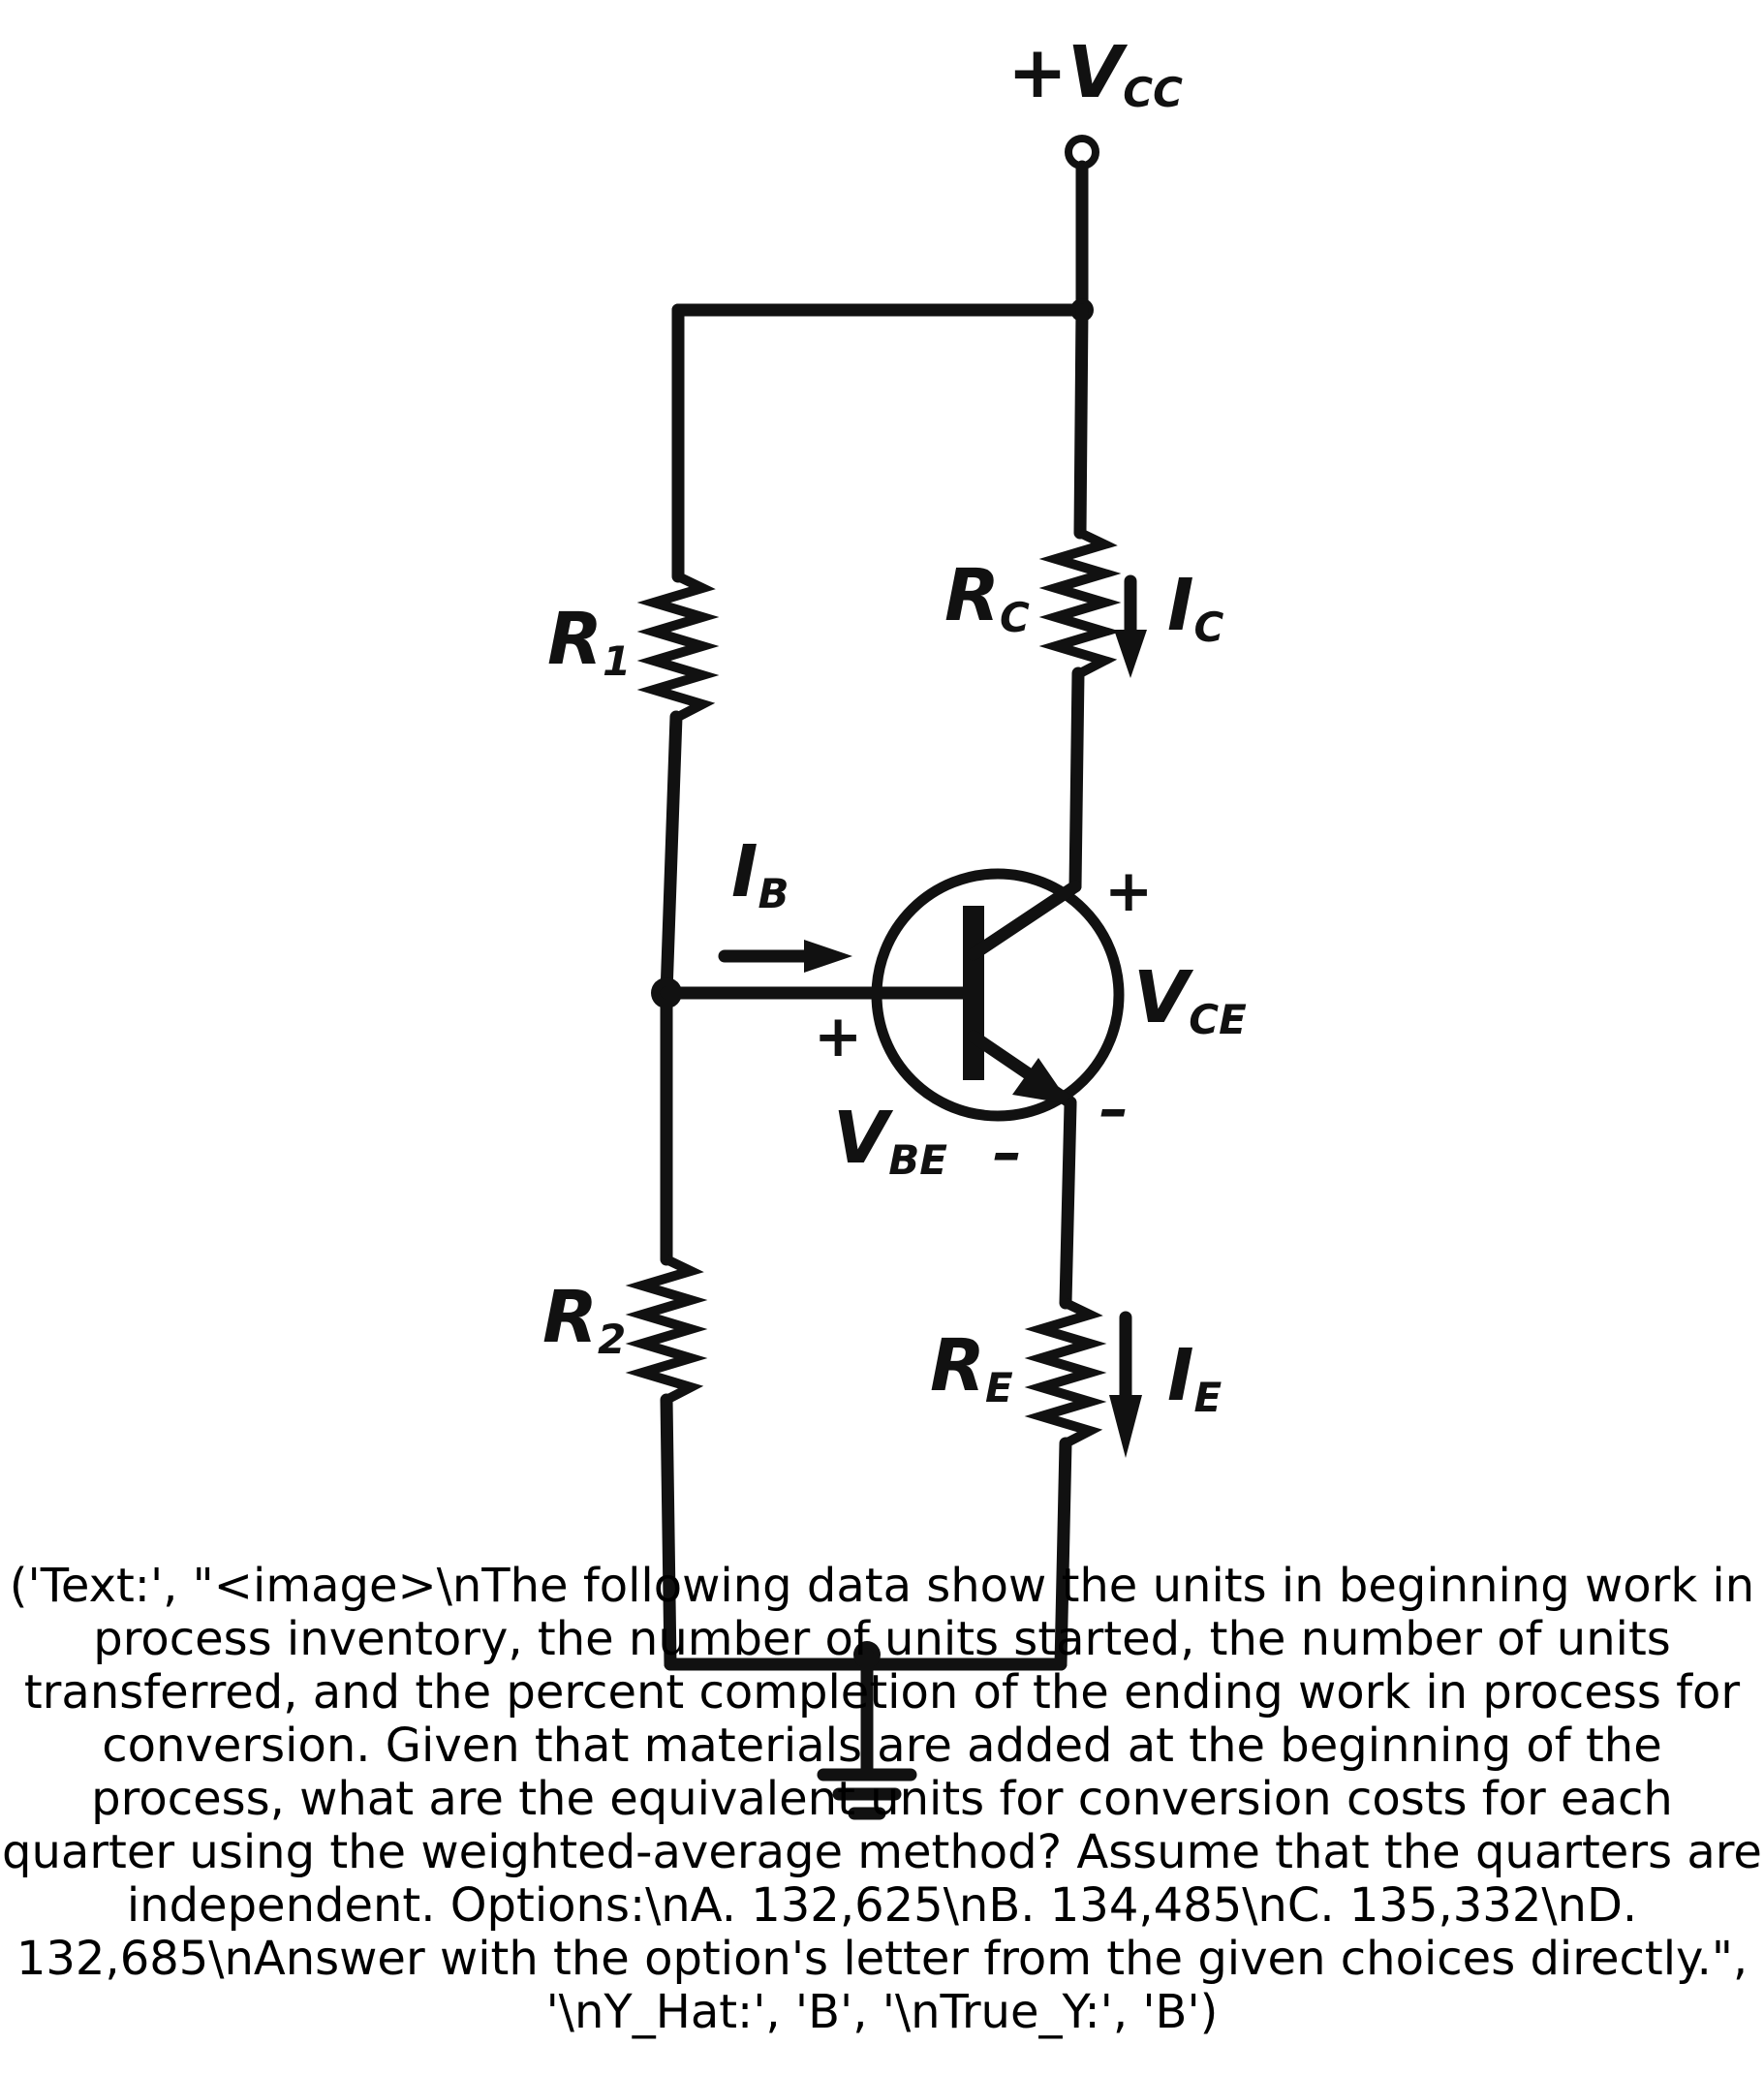 Image resolution: width=1764 pixels, height=2076 pixels. I want to click on wire-right-bottom, so click(1063, 1554).